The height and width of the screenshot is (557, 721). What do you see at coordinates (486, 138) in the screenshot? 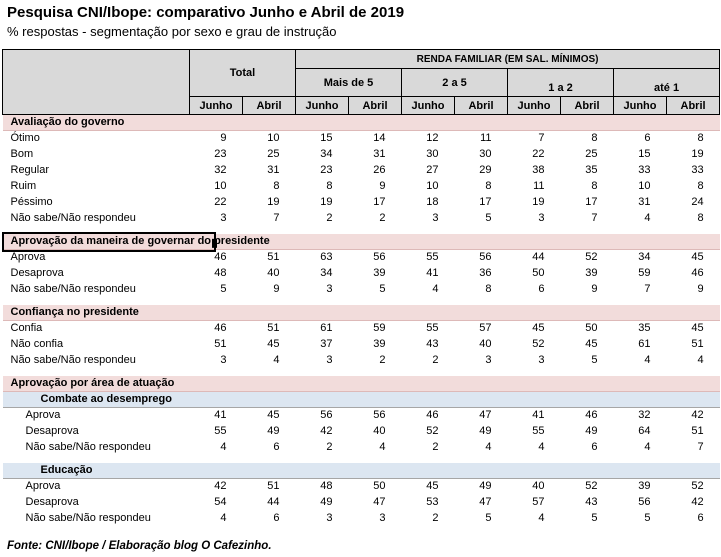
I see `value-cell: 11` at bounding box center [486, 138].